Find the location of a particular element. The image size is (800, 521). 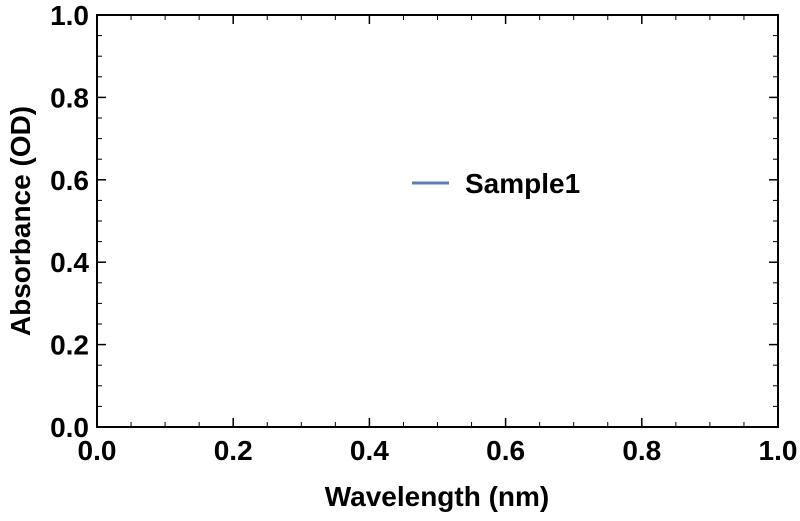

x-tick-label: 0.2 is located at coordinates (233, 450).